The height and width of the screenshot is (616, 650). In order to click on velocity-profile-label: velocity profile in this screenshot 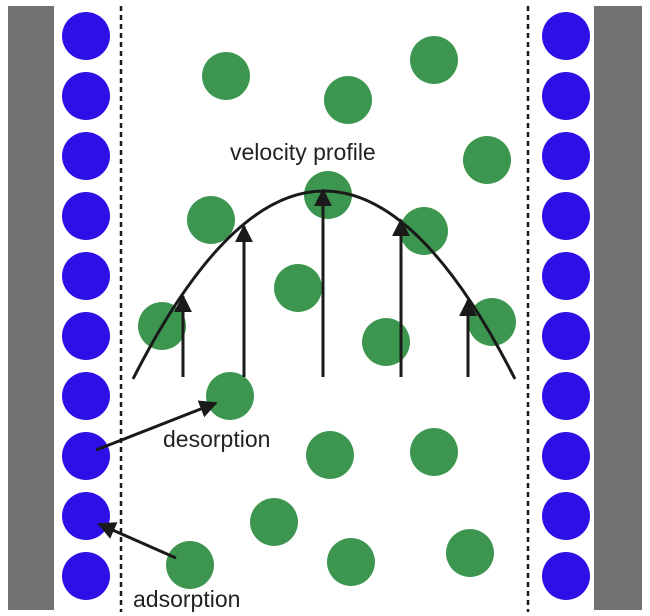, I will do `click(303, 152)`.